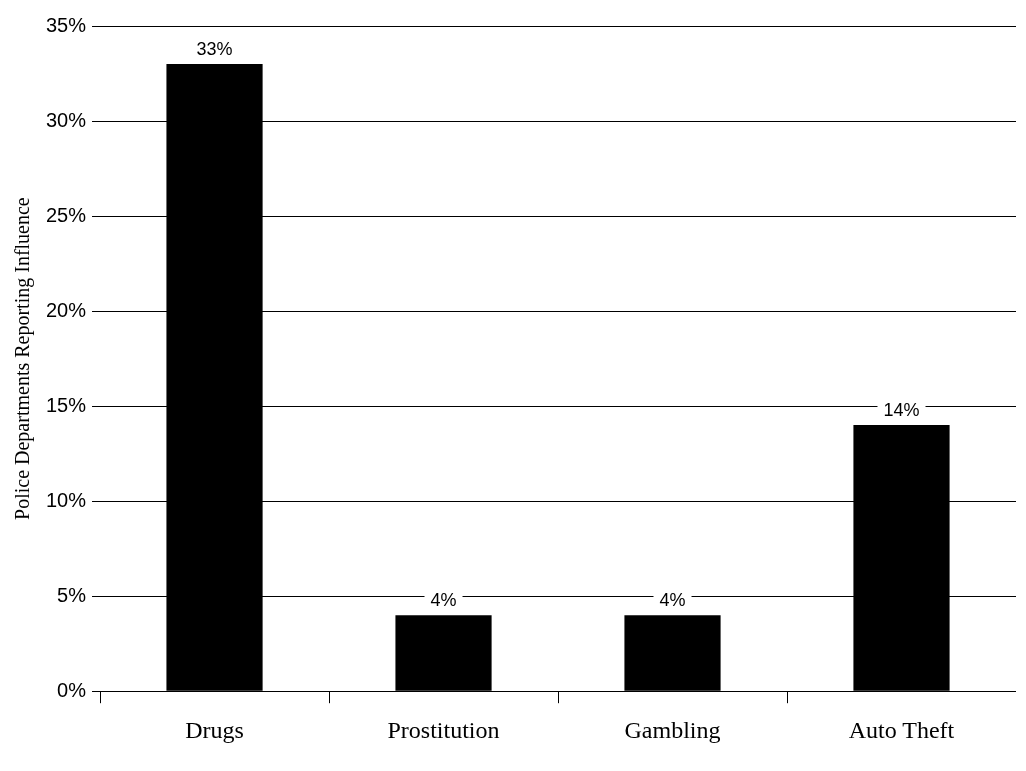 The width and height of the screenshot is (1026, 771). What do you see at coordinates (66, 214) in the screenshot?
I see `y-tick-label: 25%` at bounding box center [66, 214].